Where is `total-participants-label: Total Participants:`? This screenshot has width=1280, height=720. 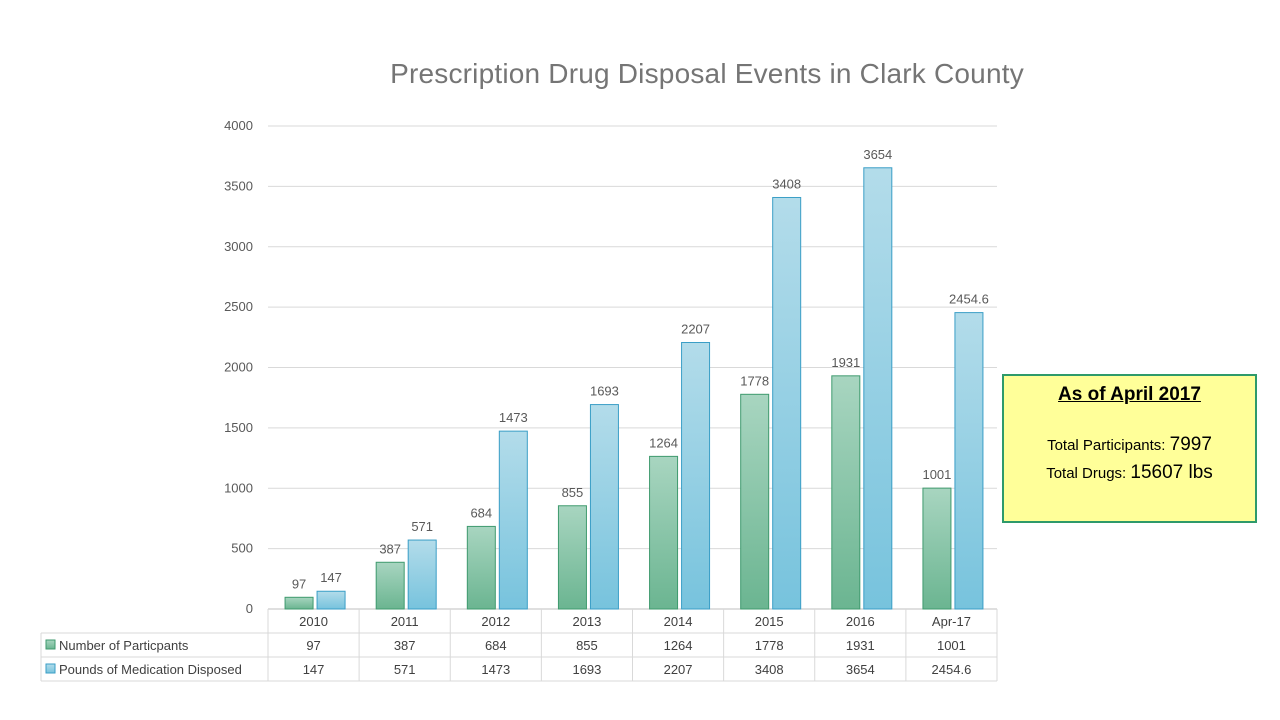 total-participants-label: Total Participants: is located at coordinates (1108, 445).